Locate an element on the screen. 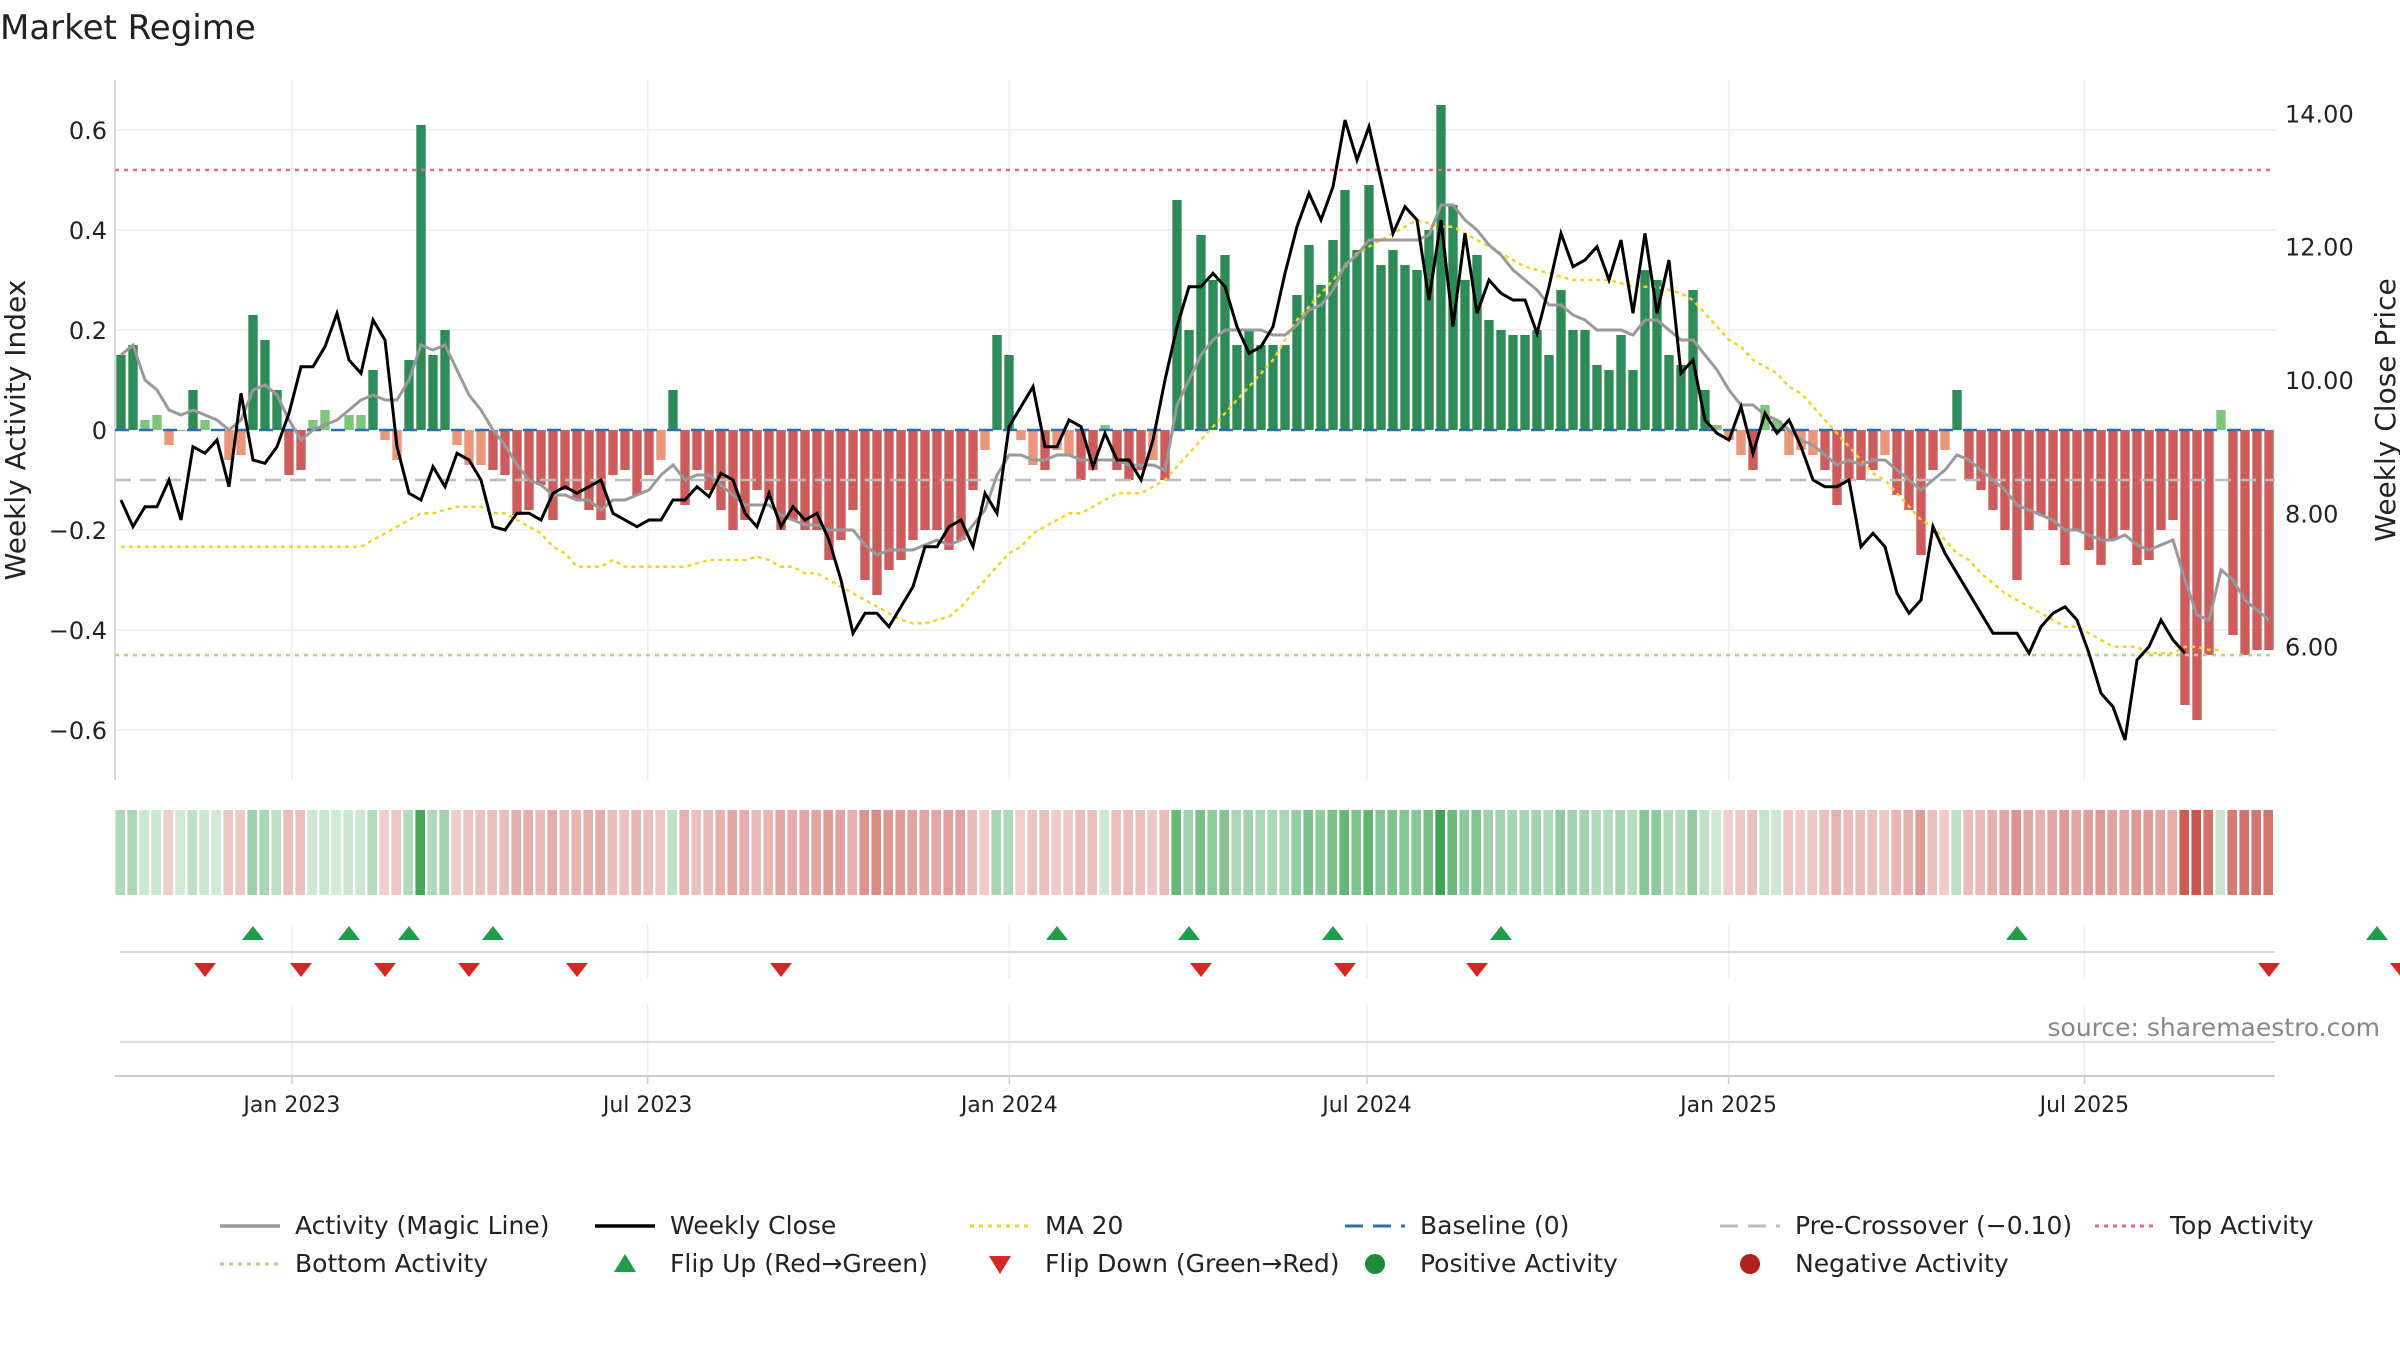  right-tick-label: 10.00 is located at coordinates (2319, 381).